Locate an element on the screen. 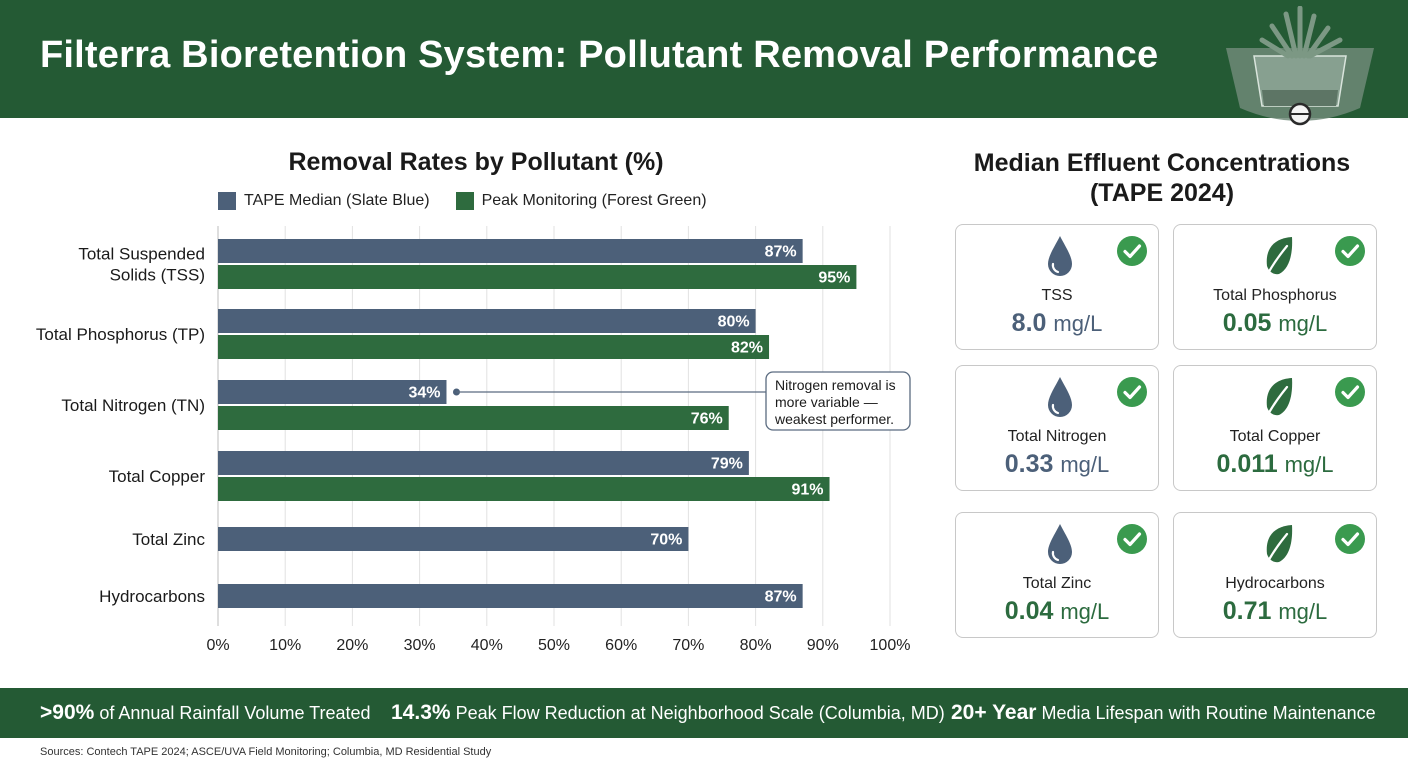 Image resolution: width=1408 pixels, height=768 pixels. x-tick-label: 70% is located at coordinates (688, 645).